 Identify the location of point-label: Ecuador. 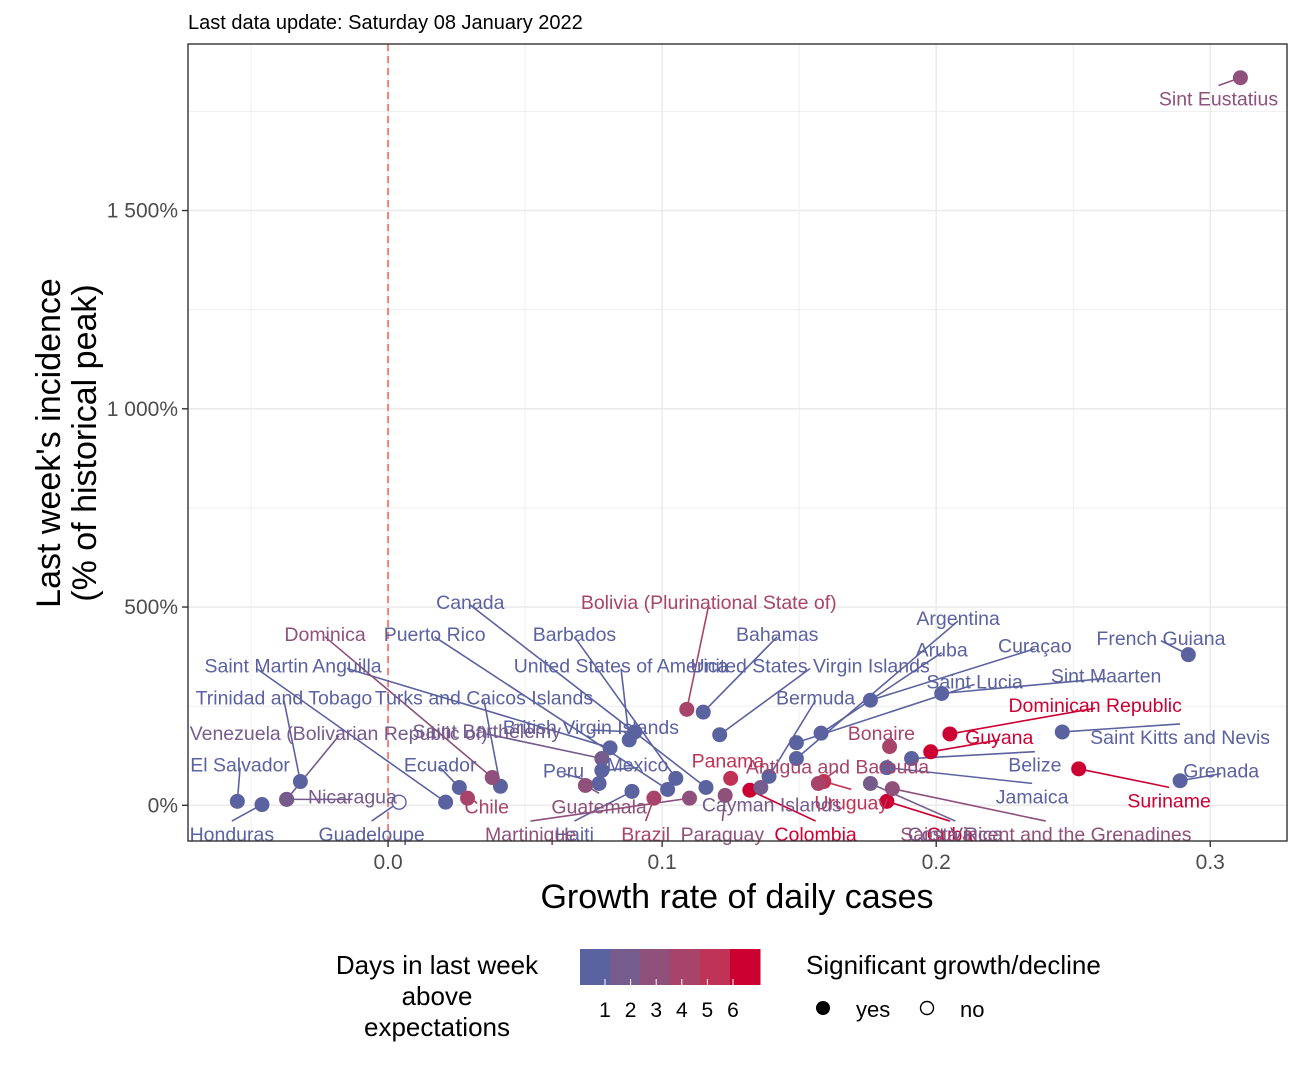
(440, 766).